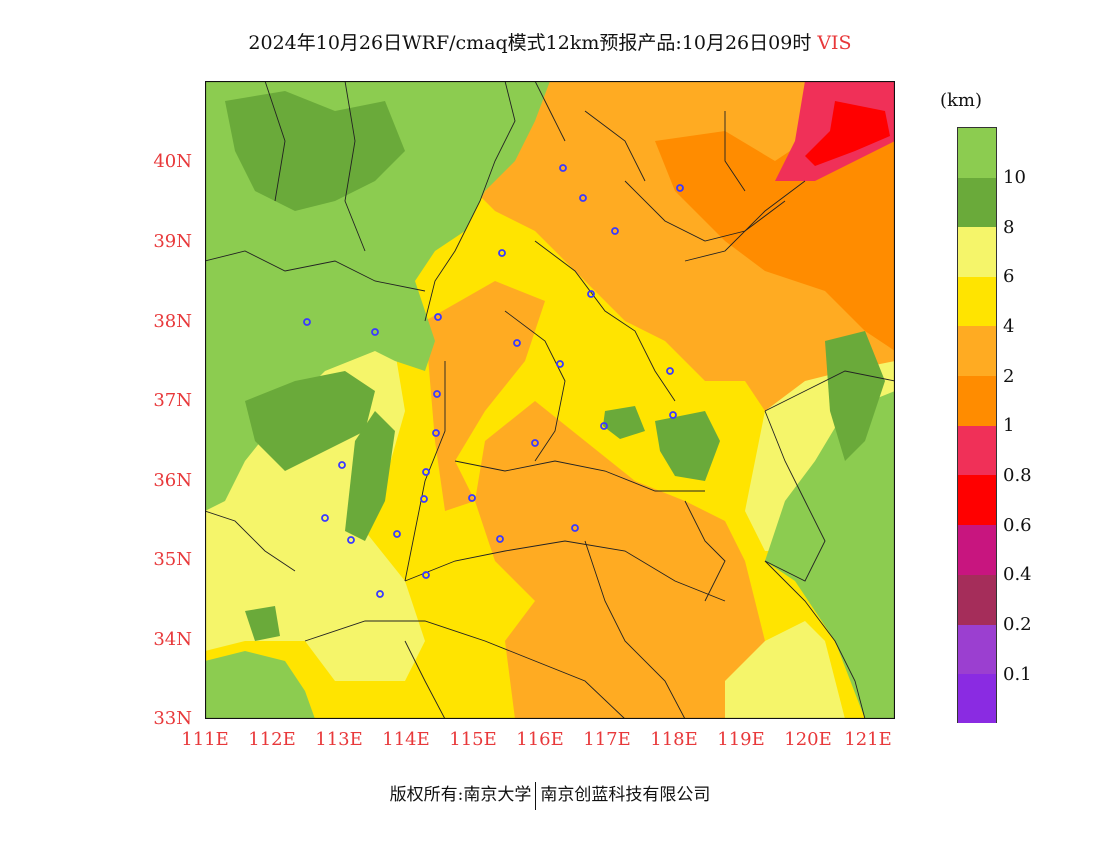 The image size is (1100, 850). I want to click on field-8to10-sw, so click(262, 623).